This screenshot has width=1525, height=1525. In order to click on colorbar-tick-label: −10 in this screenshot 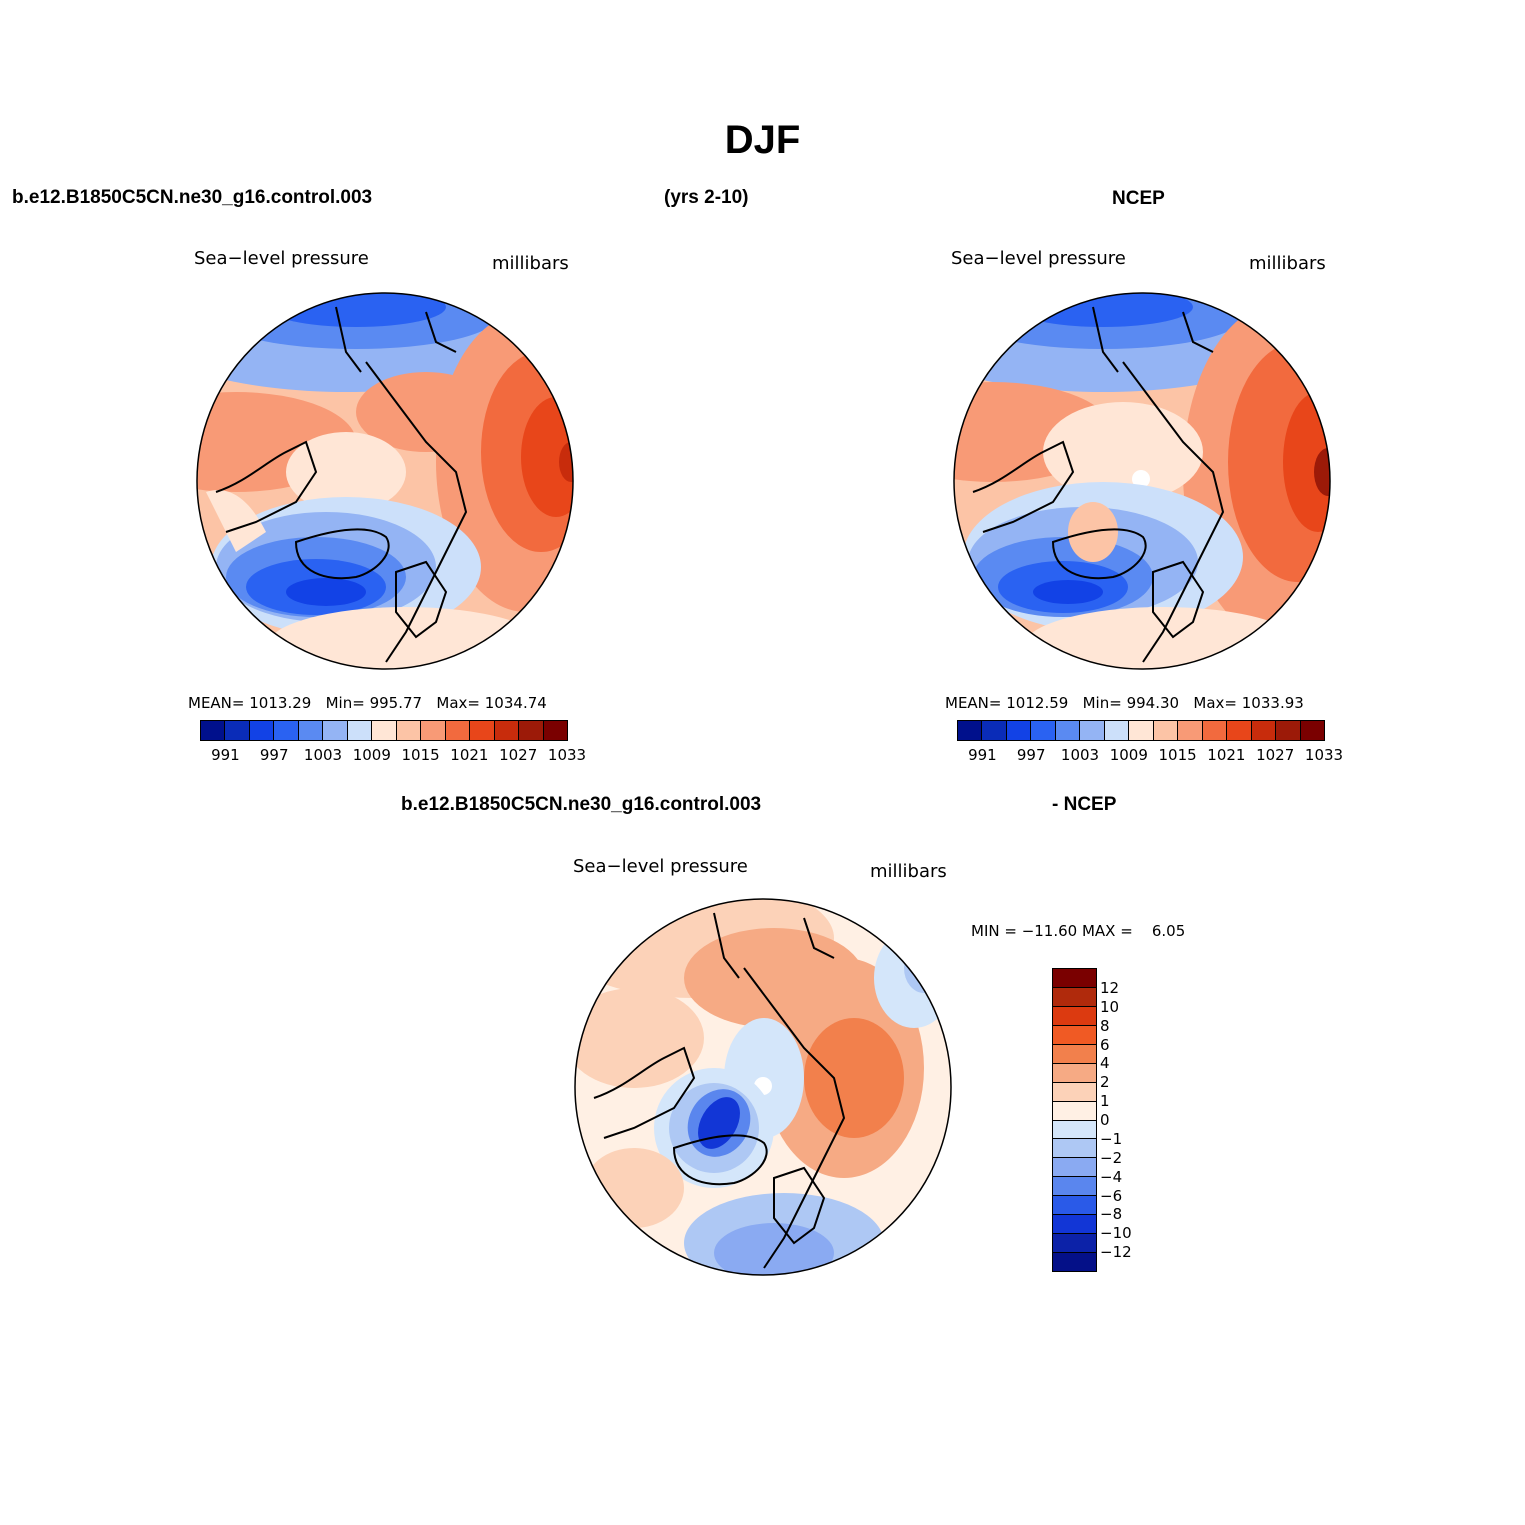, I will do `click(1116, 1233)`.